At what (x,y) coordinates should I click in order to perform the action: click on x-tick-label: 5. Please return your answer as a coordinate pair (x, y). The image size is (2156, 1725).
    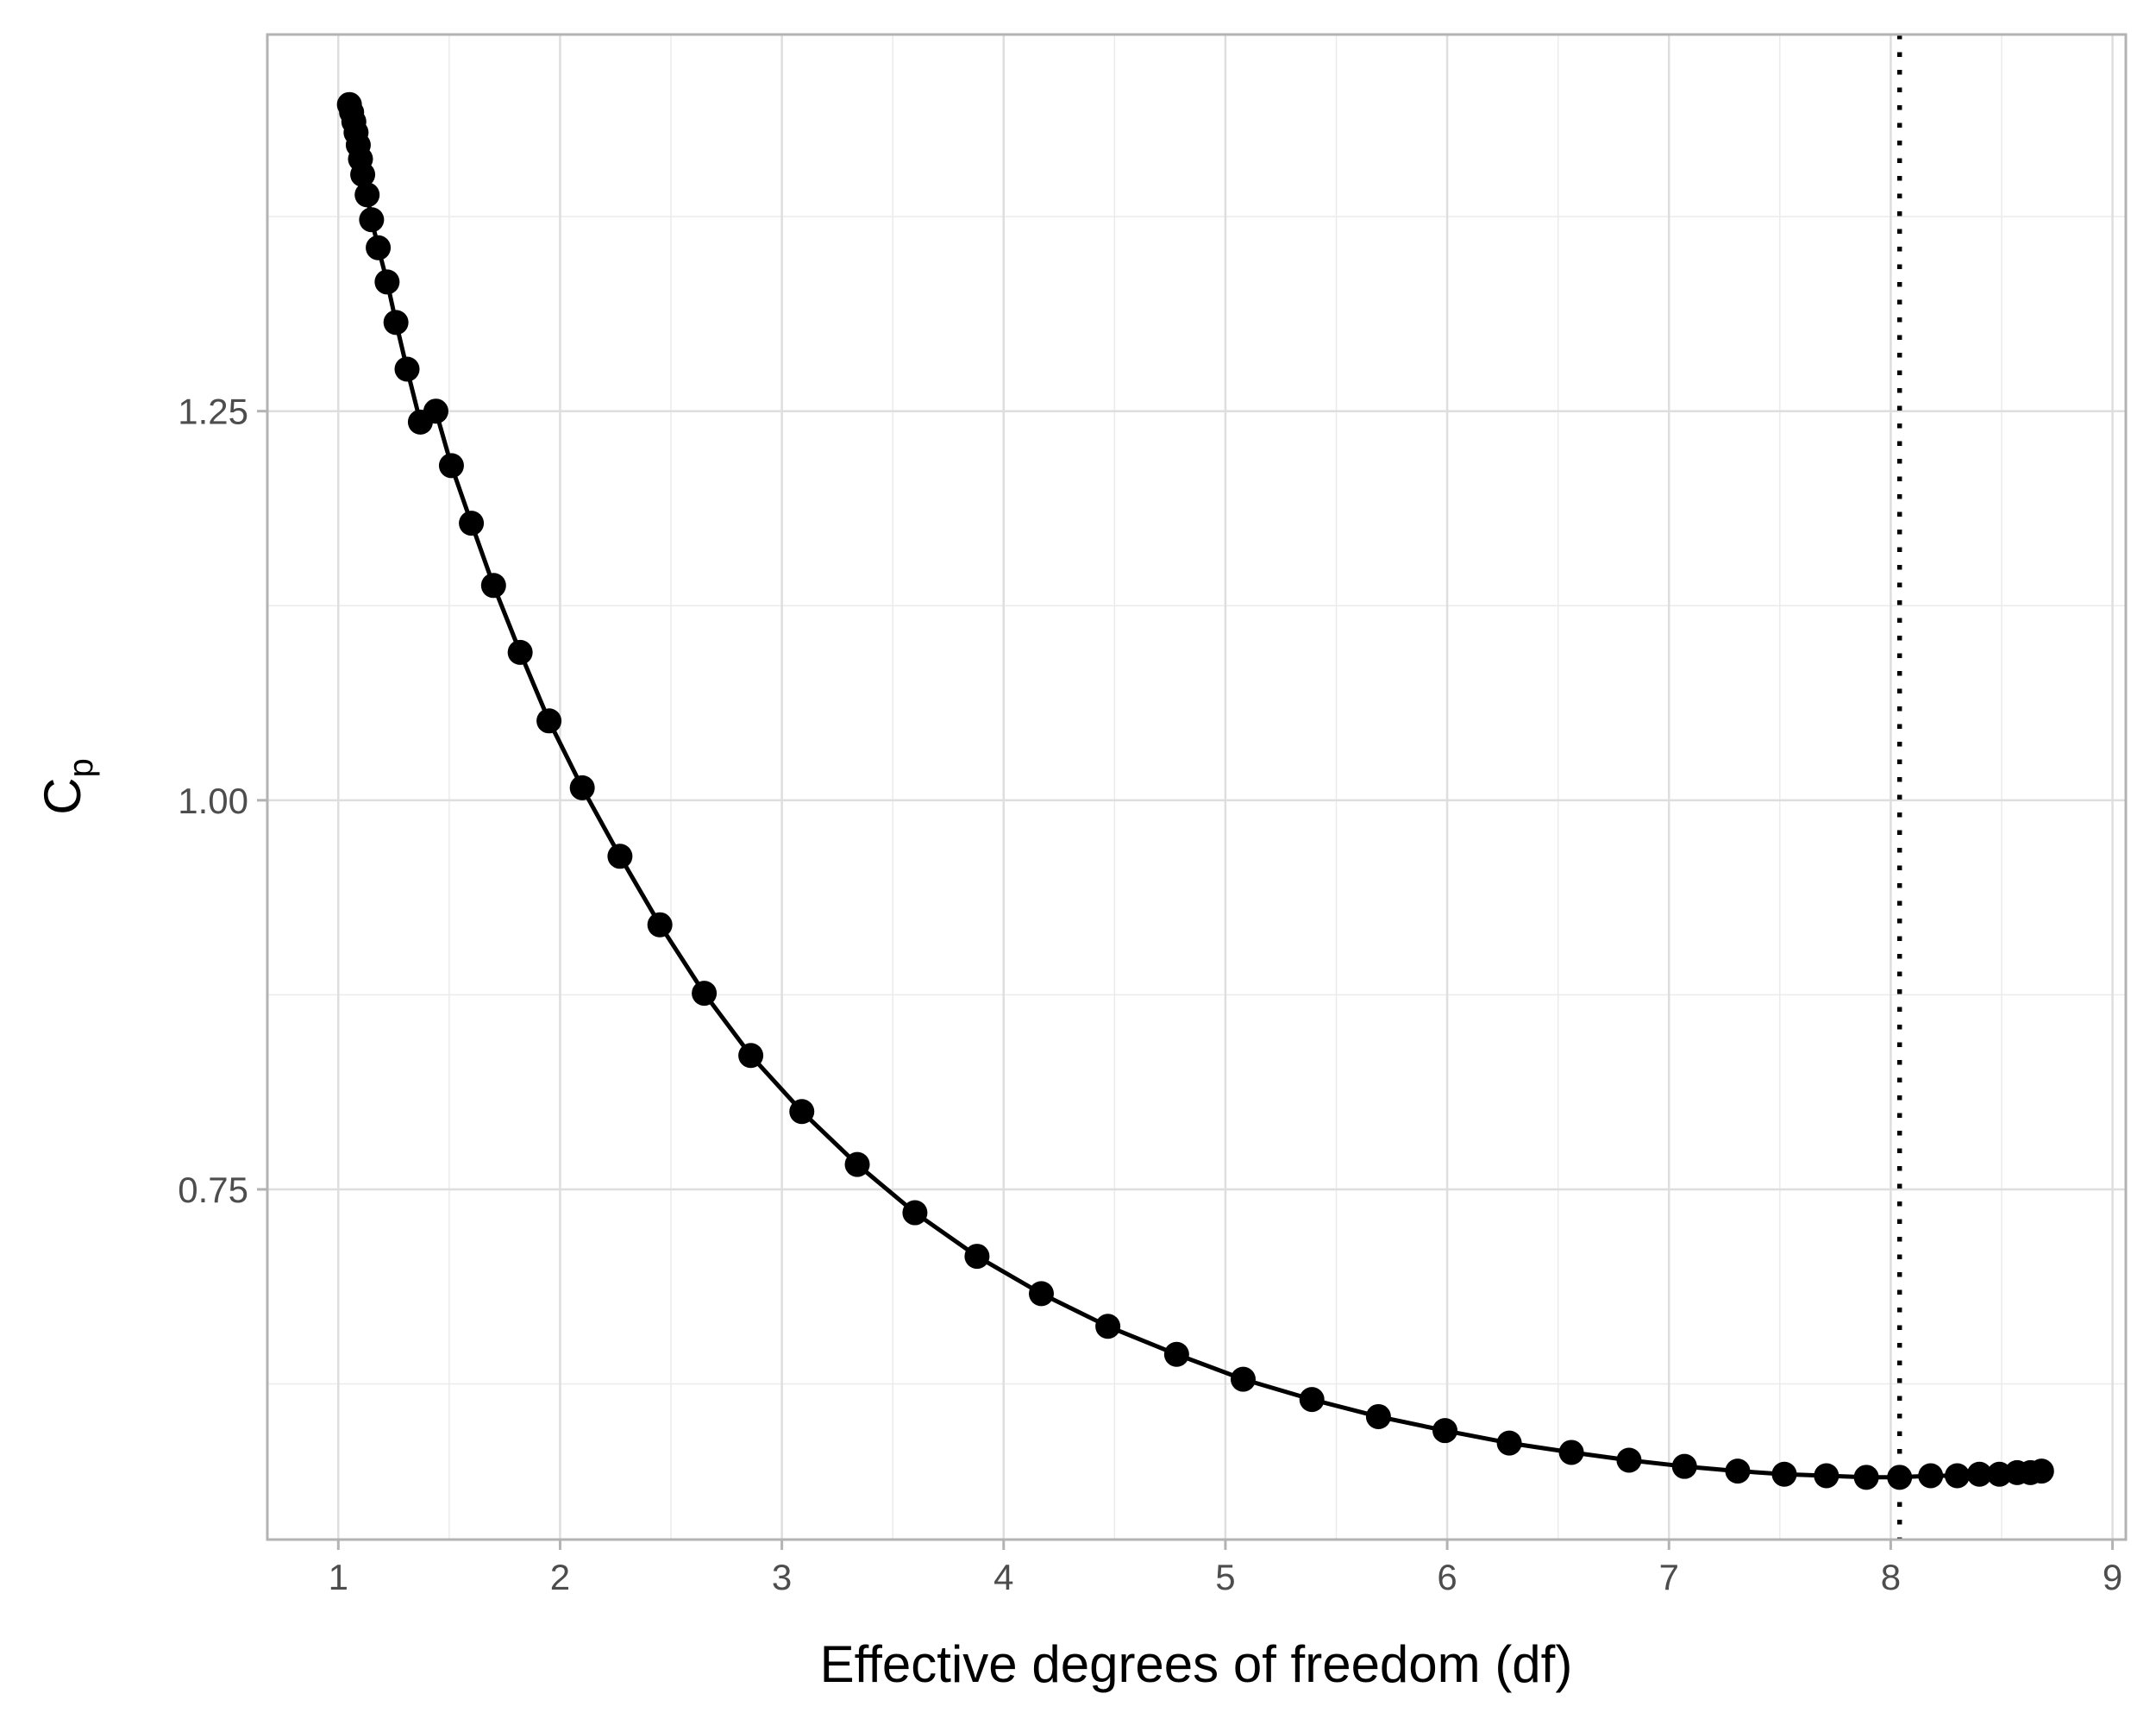
    Looking at the image, I should click on (1225, 1577).